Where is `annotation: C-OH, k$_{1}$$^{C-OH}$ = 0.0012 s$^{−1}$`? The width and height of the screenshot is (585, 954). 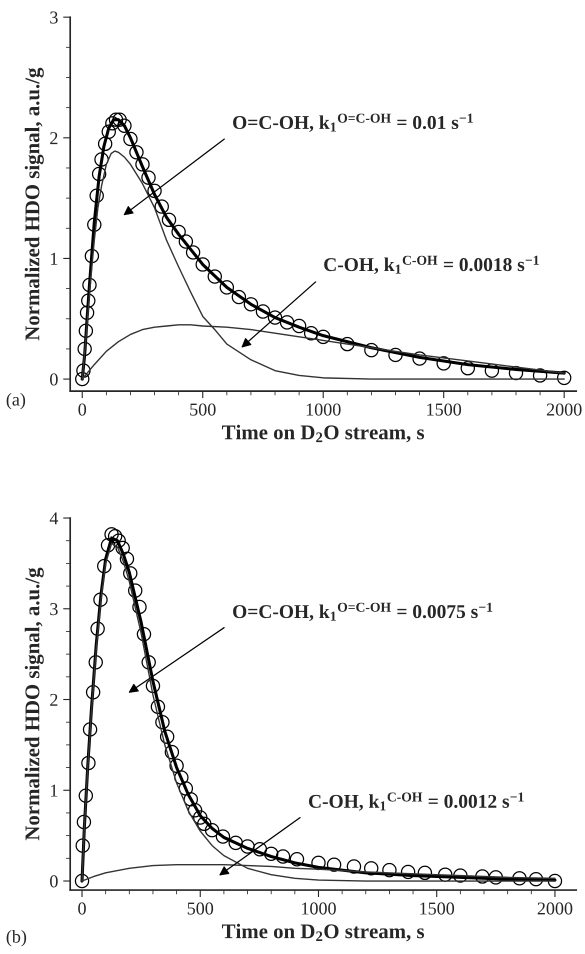
annotation: C-OH, k$_{1}$$^{C-OH}$ = 0.0012 s$^{−1}$ is located at coordinates (416, 801).